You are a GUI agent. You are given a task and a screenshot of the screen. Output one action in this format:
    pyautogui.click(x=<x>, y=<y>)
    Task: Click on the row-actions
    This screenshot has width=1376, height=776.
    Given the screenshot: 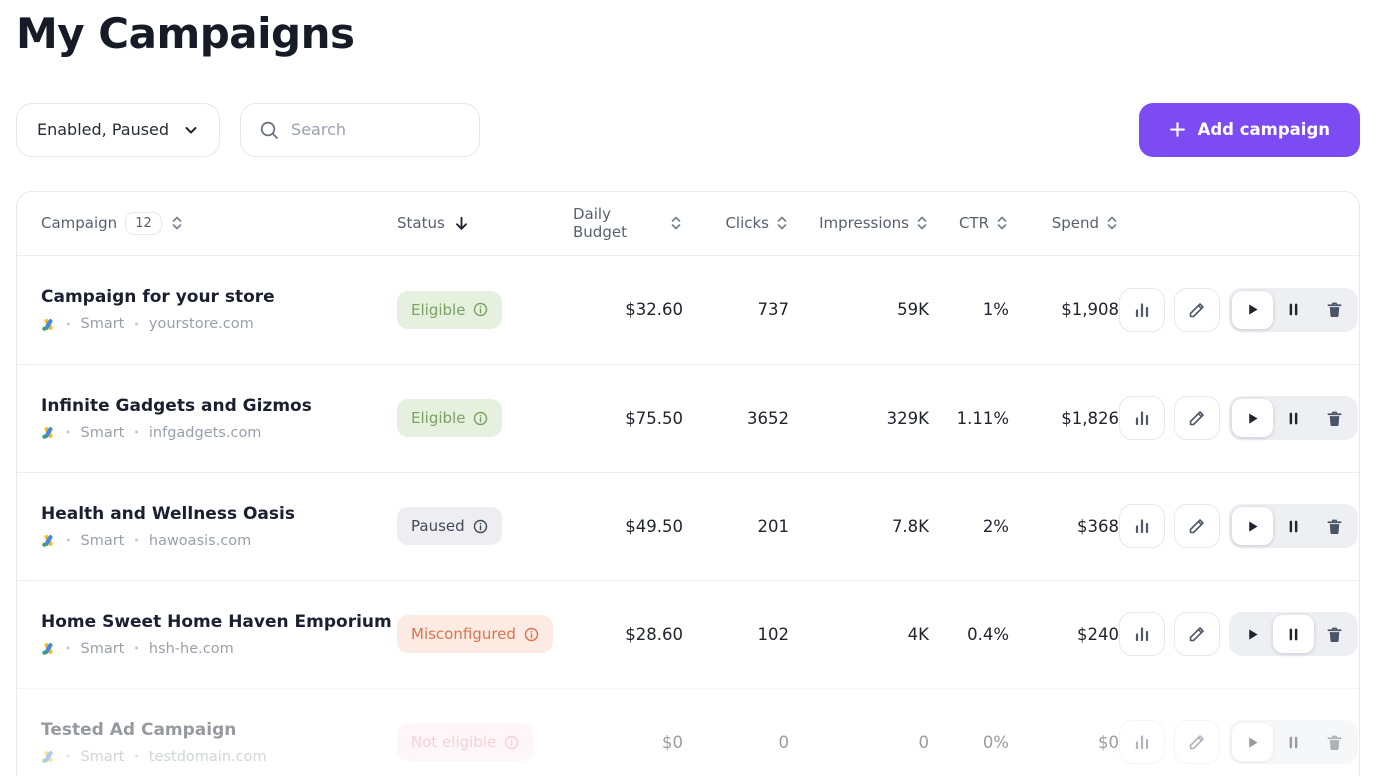 What is the action you would take?
    pyautogui.click(x=1238, y=309)
    